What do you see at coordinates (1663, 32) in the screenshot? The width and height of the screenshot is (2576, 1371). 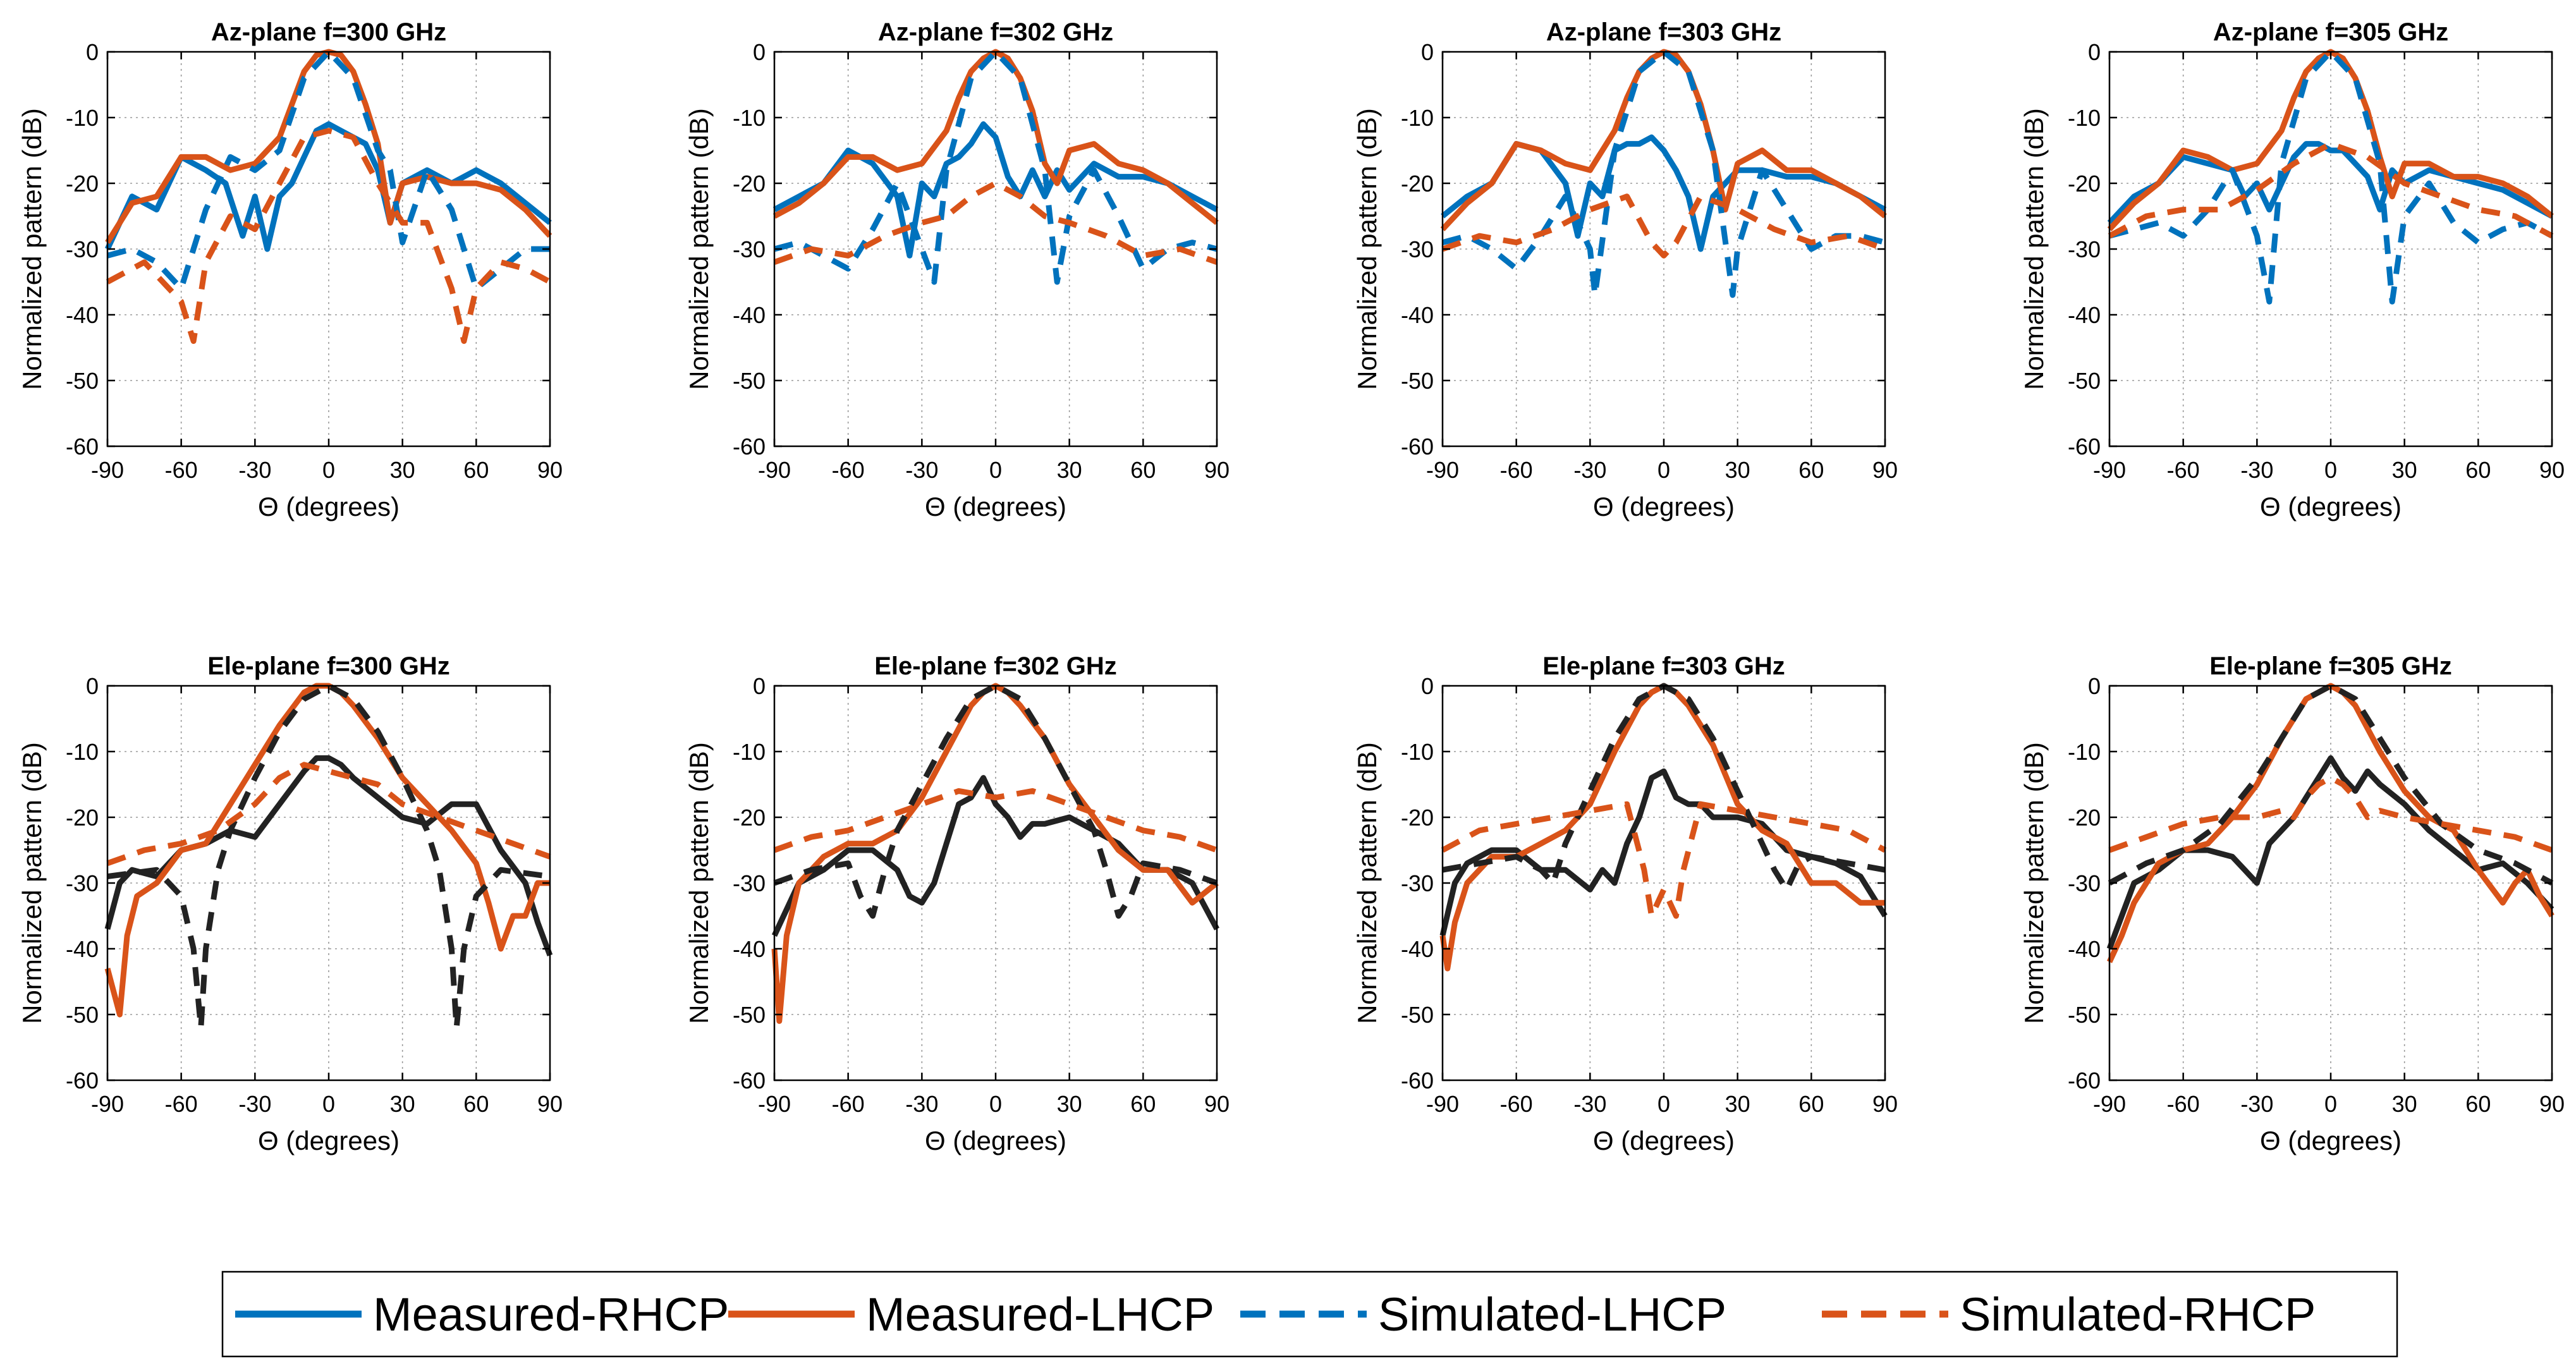 I see `subplot-title: Az-plane f=303 GHz` at bounding box center [1663, 32].